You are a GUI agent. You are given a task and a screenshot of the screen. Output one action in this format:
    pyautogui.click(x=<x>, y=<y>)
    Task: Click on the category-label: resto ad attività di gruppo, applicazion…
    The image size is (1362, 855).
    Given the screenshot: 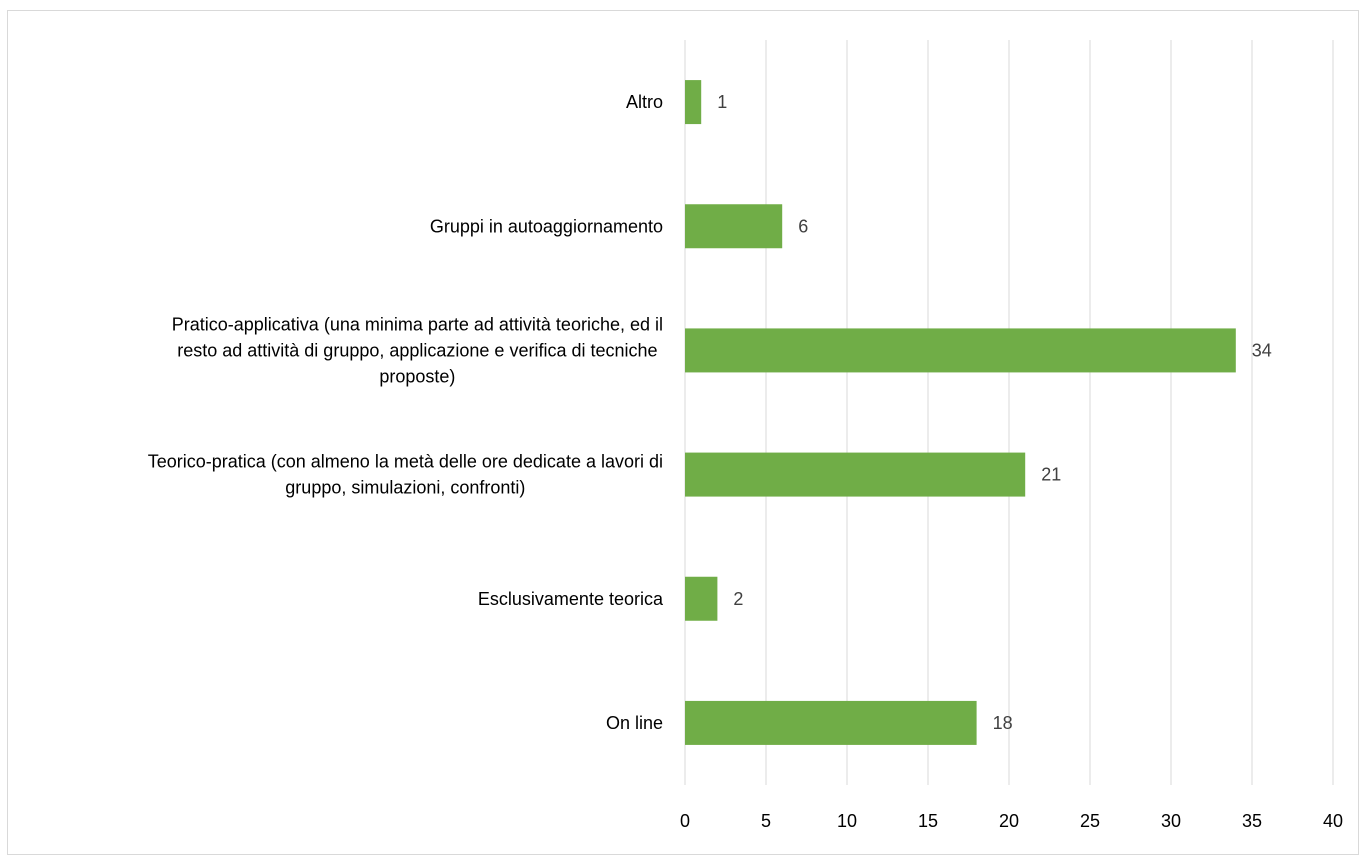 What is the action you would take?
    pyautogui.click(x=417, y=350)
    